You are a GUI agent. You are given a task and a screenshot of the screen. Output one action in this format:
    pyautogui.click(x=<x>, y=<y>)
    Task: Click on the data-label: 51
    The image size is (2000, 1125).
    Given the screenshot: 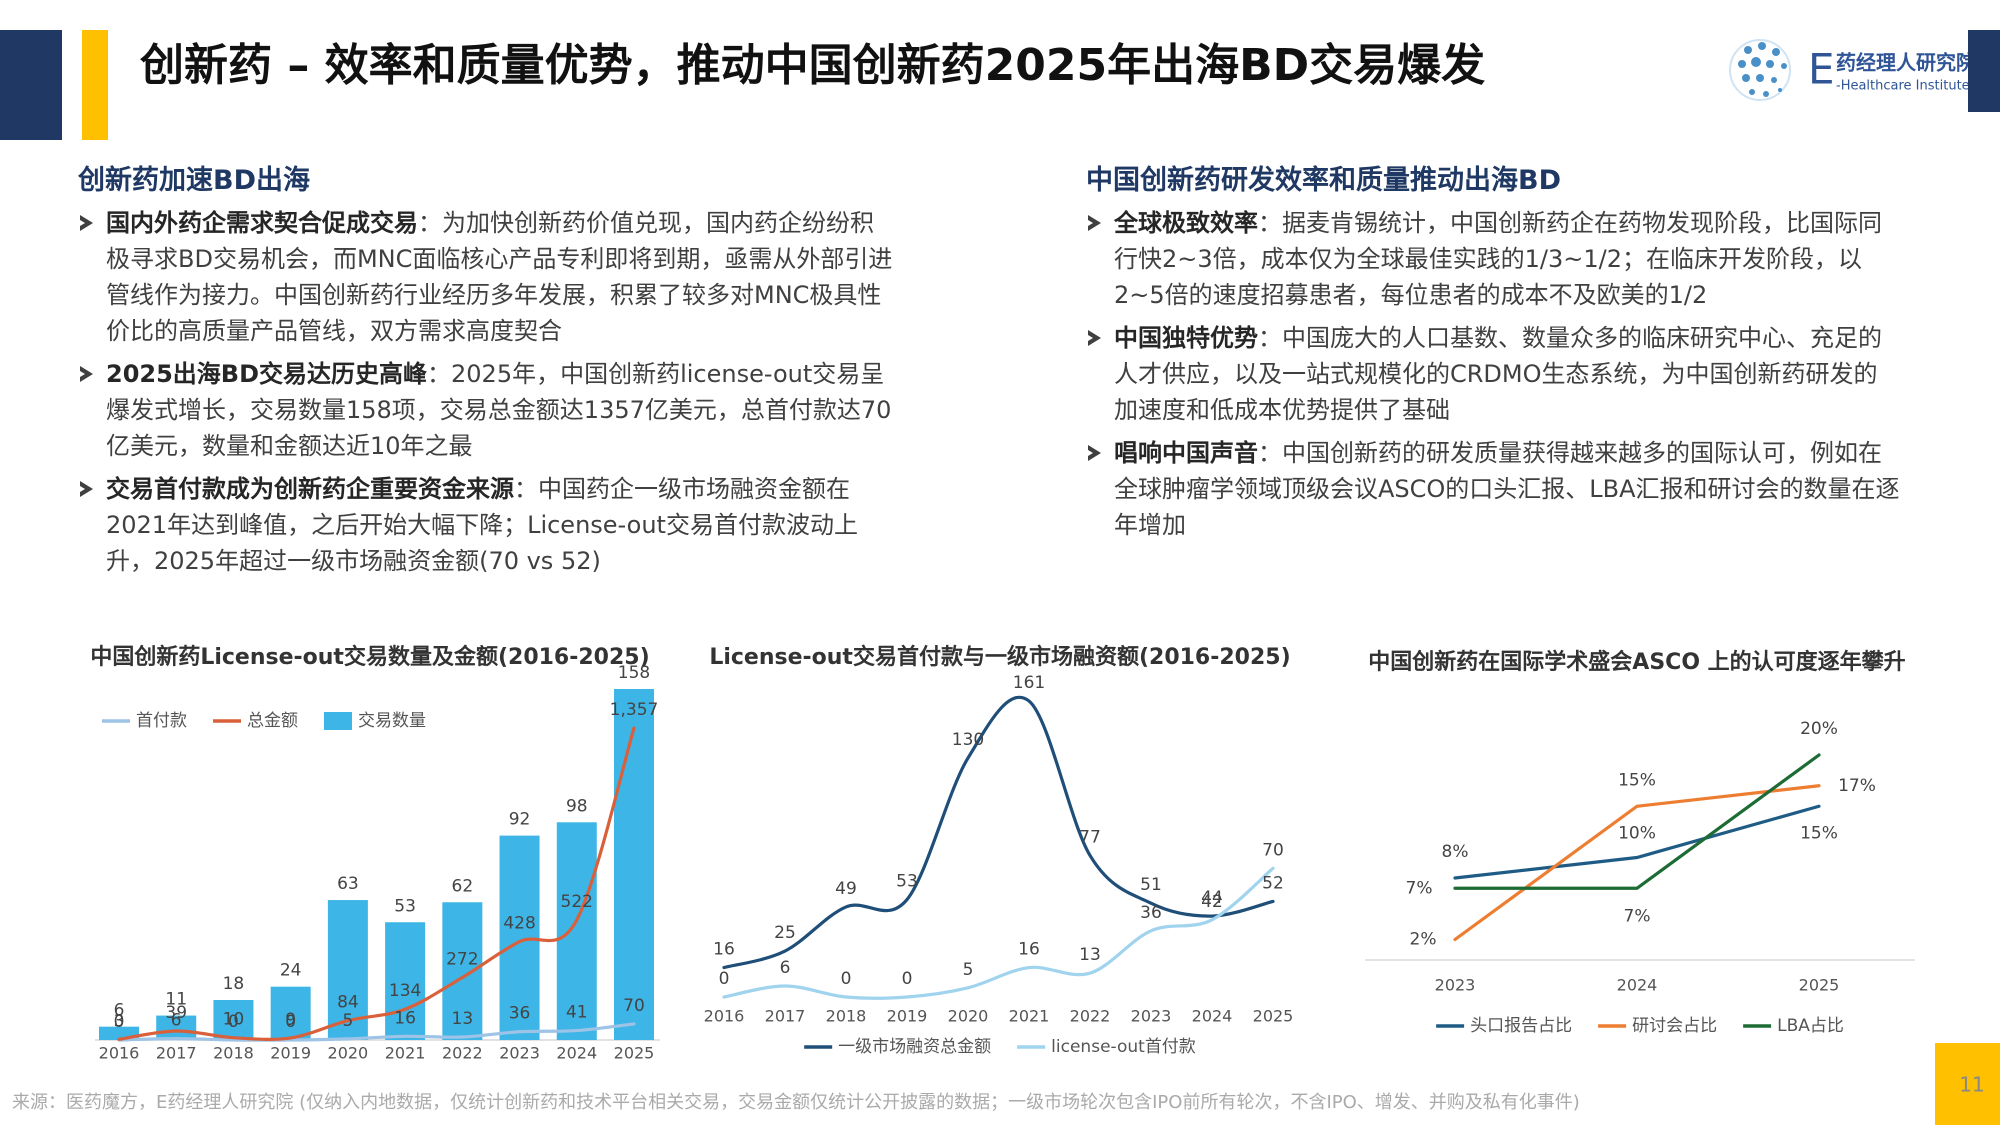 What is the action you would take?
    pyautogui.click(x=1151, y=885)
    